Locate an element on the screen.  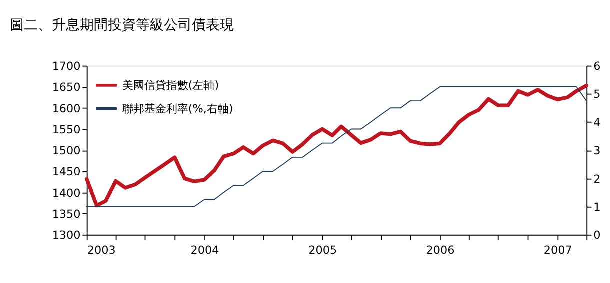
y2-tick-label: 2 is located at coordinates (597, 179).